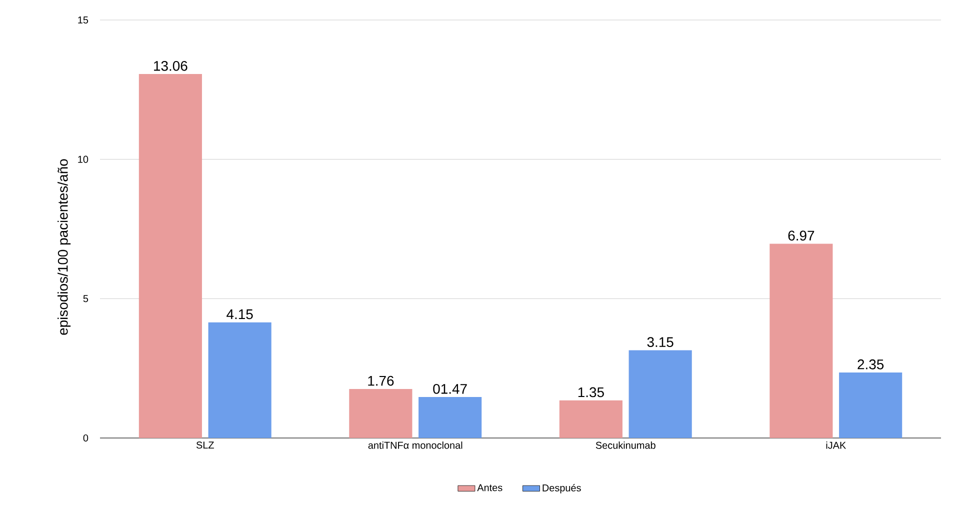 The width and height of the screenshot is (959, 507). What do you see at coordinates (171, 65) in the screenshot?
I see `data-label: 13.06` at bounding box center [171, 65].